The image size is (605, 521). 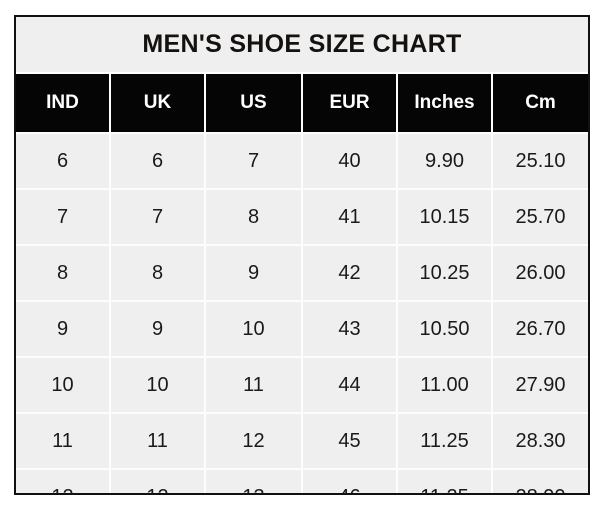 I want to click on column-header-inches: Inches, so click(x=445, y=103).